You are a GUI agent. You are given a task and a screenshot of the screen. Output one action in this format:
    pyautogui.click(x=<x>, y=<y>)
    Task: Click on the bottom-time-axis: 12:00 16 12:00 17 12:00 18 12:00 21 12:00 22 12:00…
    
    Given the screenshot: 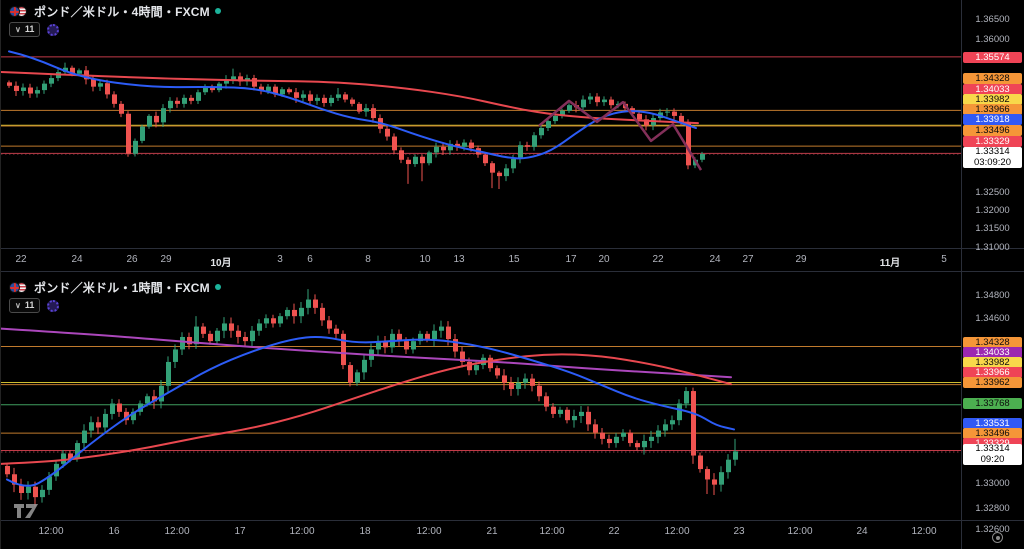 What is the action you would take?
    pyautogui.click(x=481, y=532)
    